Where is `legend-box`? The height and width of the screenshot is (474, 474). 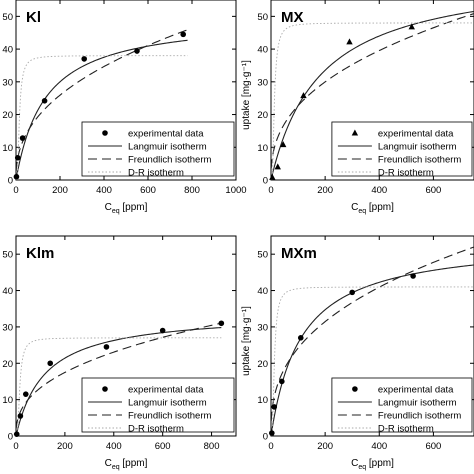 legend-box is located at coordinates (158, 405).